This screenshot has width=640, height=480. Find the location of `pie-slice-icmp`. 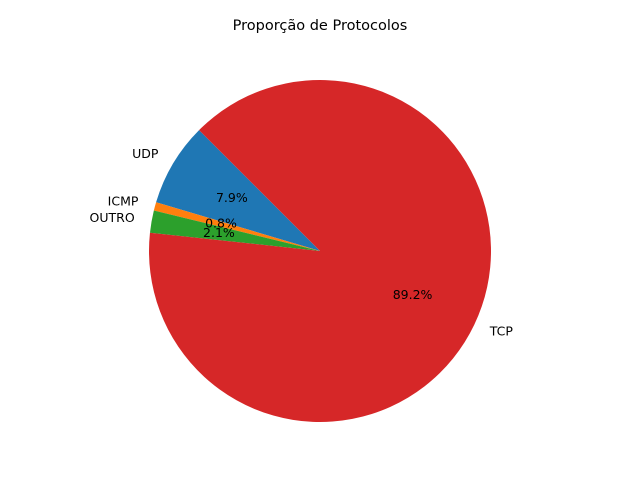

pie-slice-icmp is located at coordinates (236, 226).